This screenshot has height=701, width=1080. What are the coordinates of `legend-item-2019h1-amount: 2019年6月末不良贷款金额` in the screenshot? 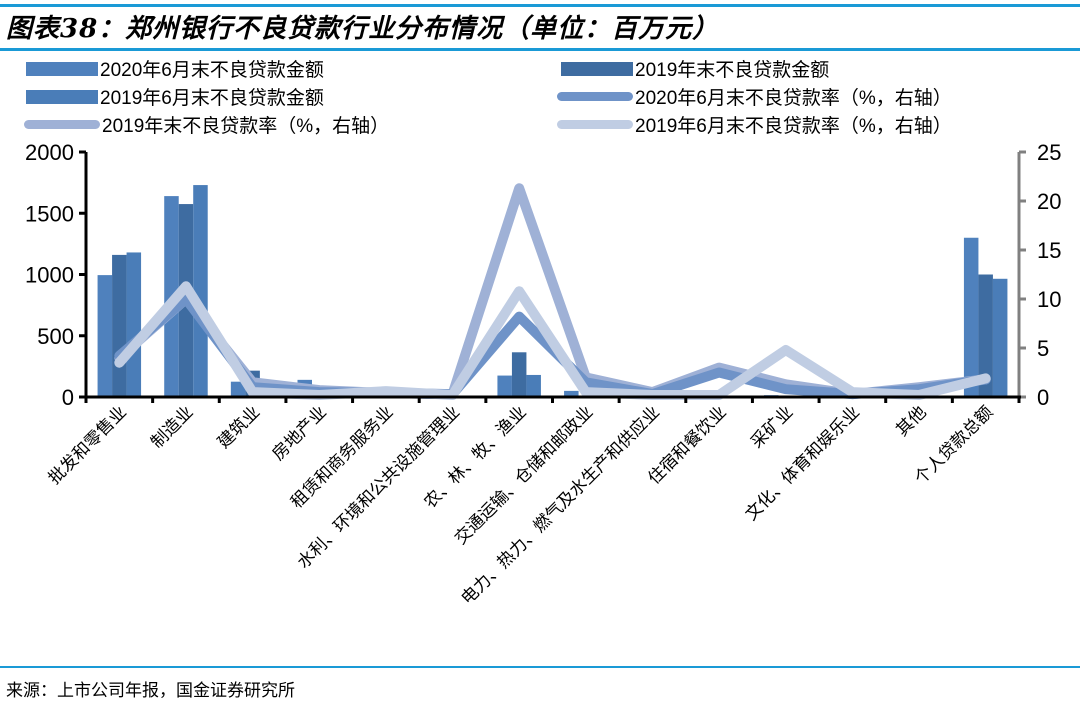 It's located at (175, 96).